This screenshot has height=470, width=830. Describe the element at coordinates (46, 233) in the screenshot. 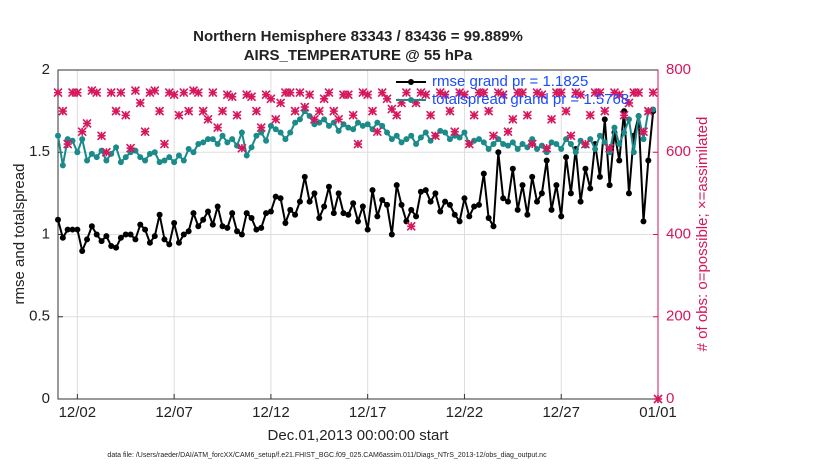

I see `y-tick-label: 1` at that location.